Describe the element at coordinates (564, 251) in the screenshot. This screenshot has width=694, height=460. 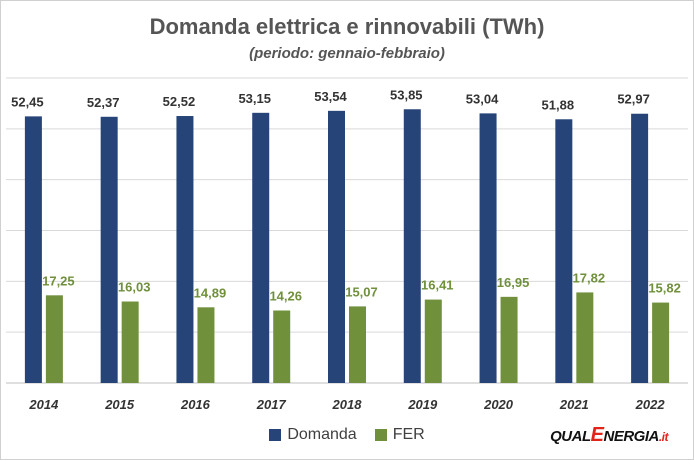
I see `bar-domanda-2021` at that location.